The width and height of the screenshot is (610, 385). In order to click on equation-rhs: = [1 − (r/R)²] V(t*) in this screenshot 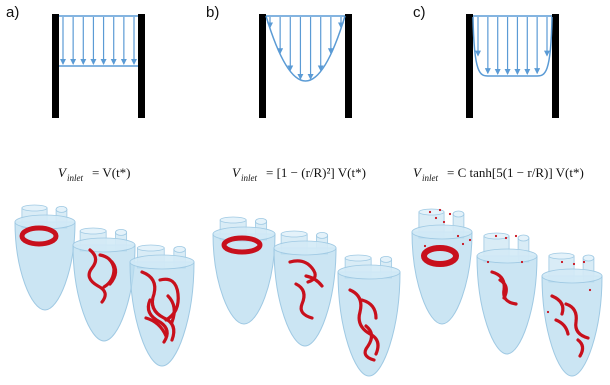, I will do `click(316, 172)`.